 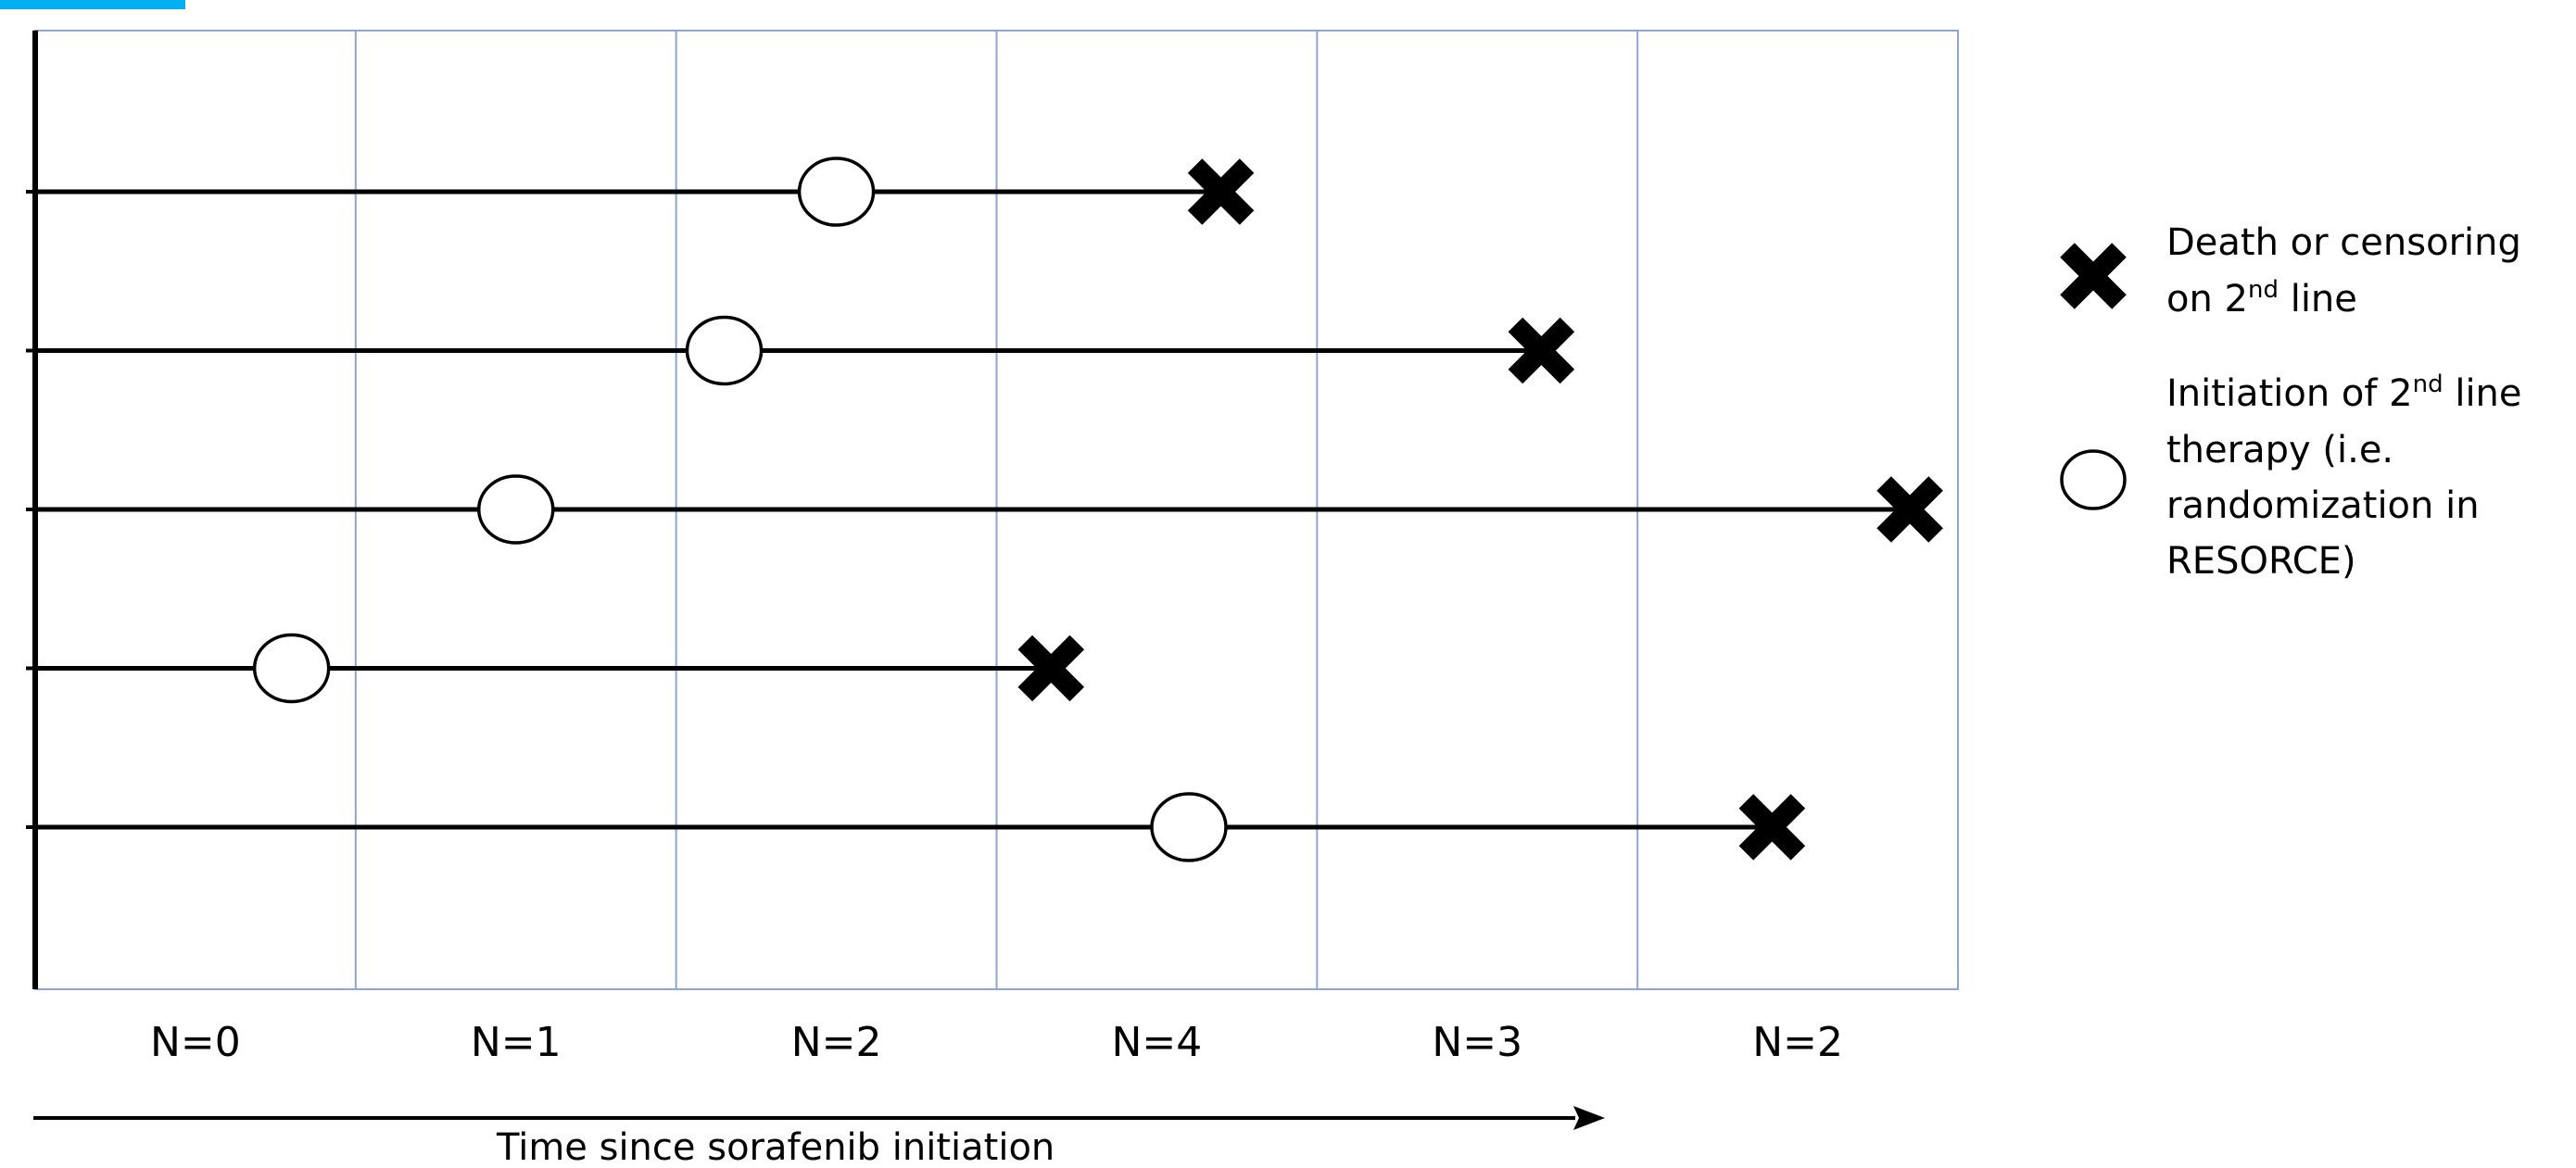 What do you see at coordinates (2207, 299) in the screenshot?
I see `legend-death-line2-pre: on 2` at bounding box center [2207, 299].